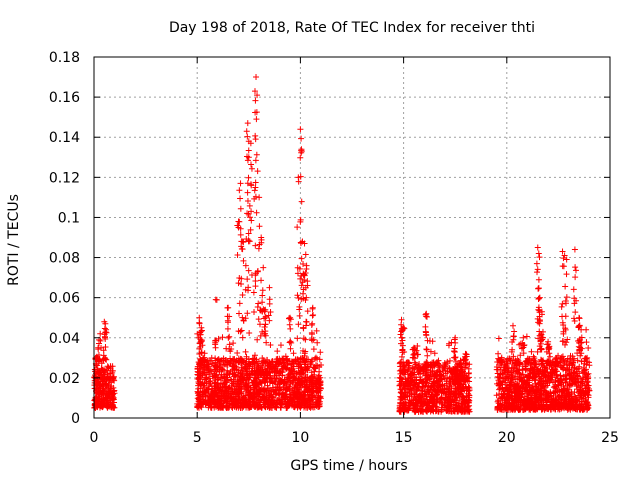 This screenshot has width=640, height=480. What do you see at coordinates (94, 438) in the screenshot?
I see `x-tick-label: 0` at bounding box center [94, 438].